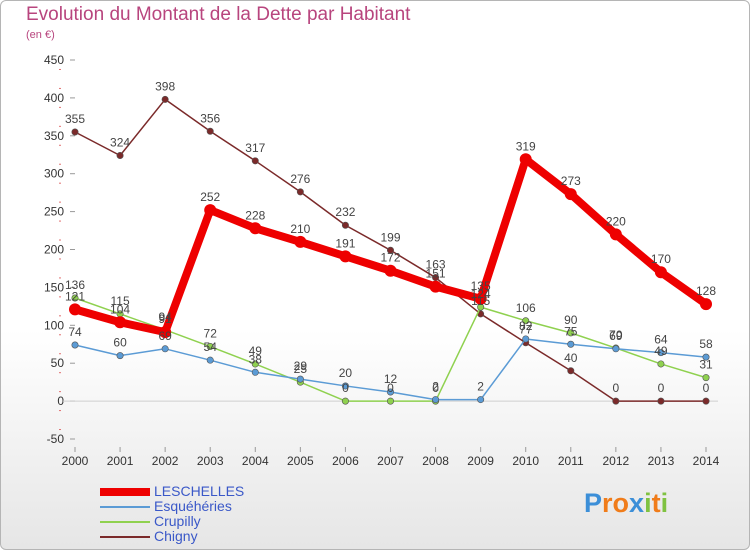 The image size is (750, 550). I want to click on brand-letter: o, so click(621, 503).